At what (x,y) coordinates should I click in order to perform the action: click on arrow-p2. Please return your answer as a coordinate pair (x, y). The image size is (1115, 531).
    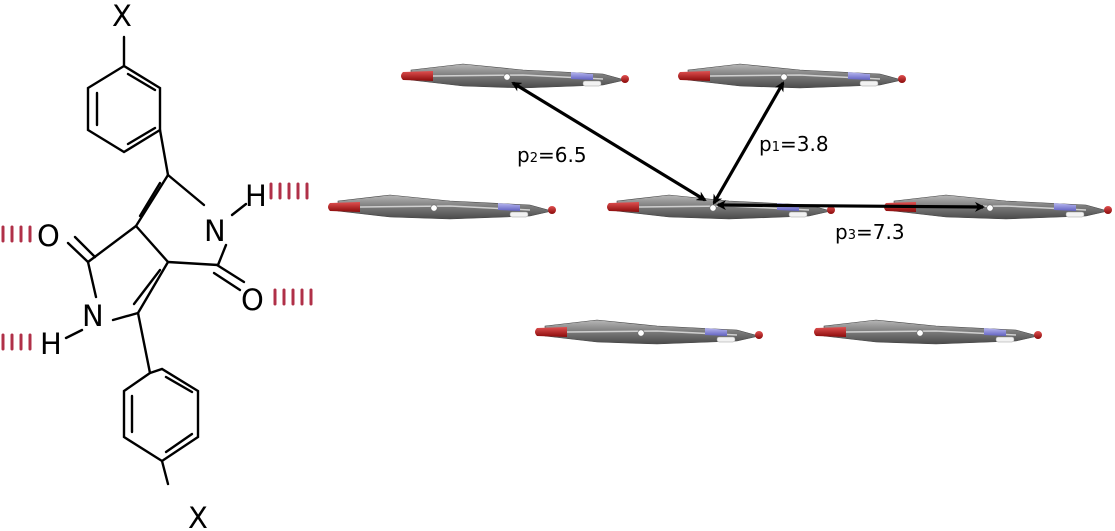
    Looking at the image, I should click on (609, 141).